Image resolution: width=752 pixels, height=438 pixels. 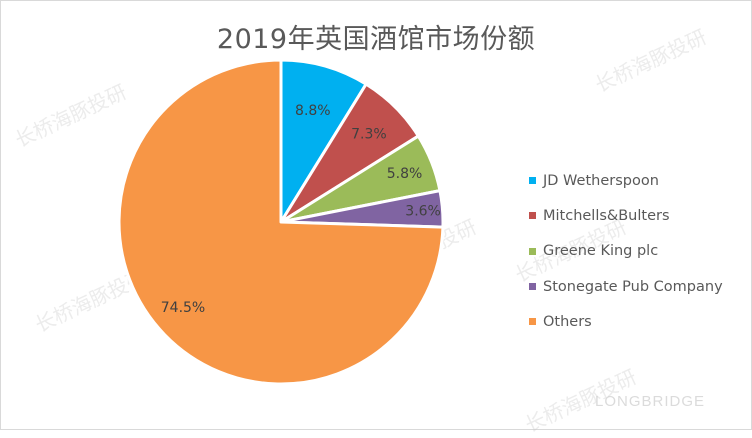 I want to click on legend-label: Greene King plc, so click(x=601, y=251).